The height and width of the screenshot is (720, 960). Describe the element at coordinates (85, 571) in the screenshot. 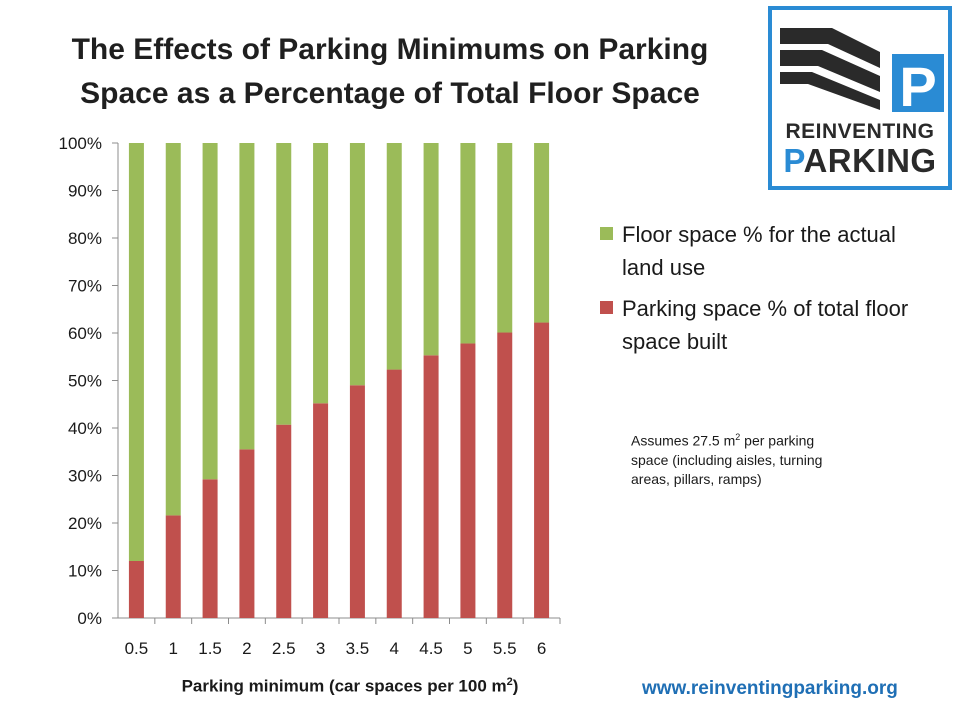

I see `y-tick-label: 10%` at that location.